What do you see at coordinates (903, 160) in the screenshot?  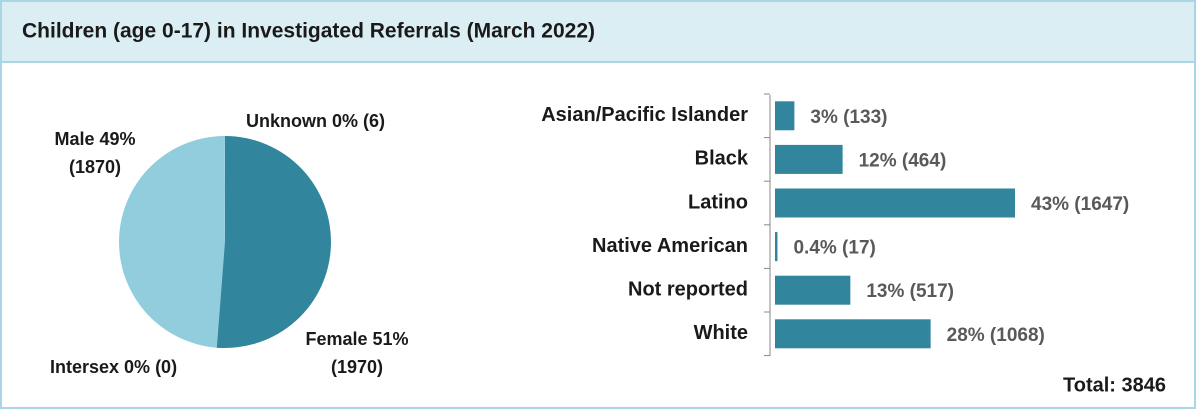 I see `bar-value-label: 12% (464)` at bounding box center [903, 160].